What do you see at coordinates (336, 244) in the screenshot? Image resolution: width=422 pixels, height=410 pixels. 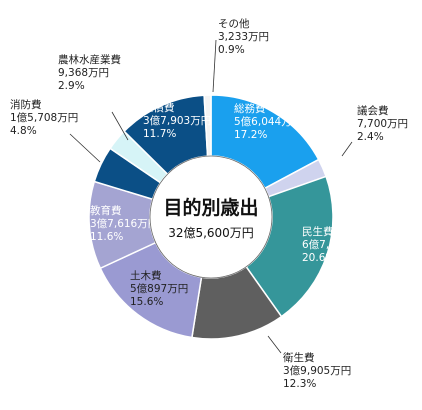 I see `slice-label-amount: 6億7,228万円` at bounding box center [336, 244].